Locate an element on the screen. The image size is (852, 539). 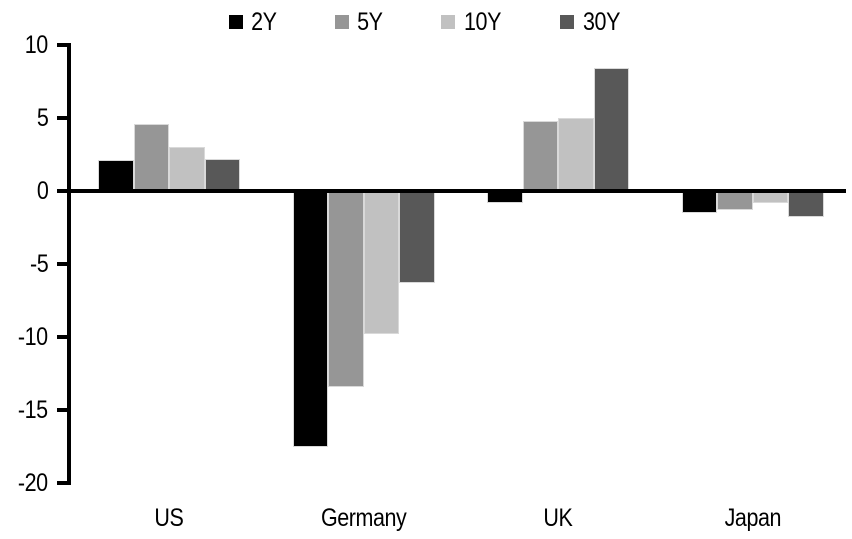
bar-uk-10y is located at coordinates (576, 154).